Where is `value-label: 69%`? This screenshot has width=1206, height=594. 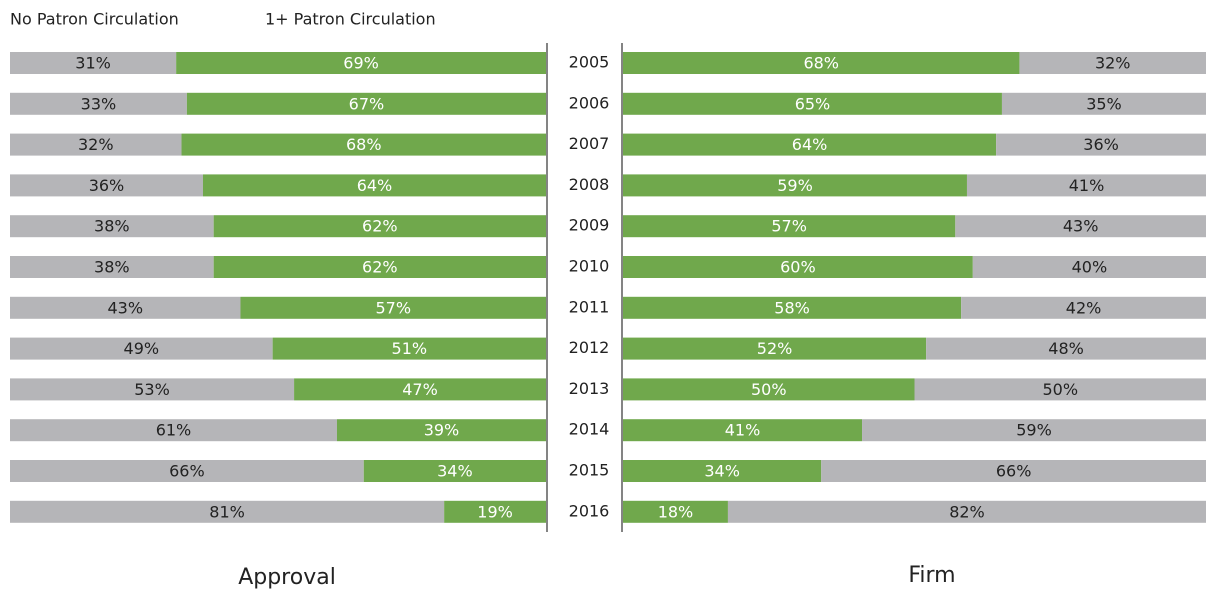 value-label: 69% is located at coordinates (361, 63).